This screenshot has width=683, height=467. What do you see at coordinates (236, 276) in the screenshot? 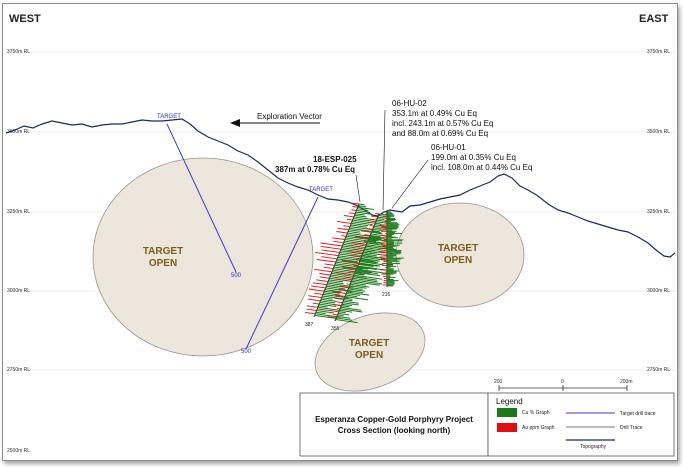
I see `target-trace-west-depth: 500` at bounding box center [236, 276].